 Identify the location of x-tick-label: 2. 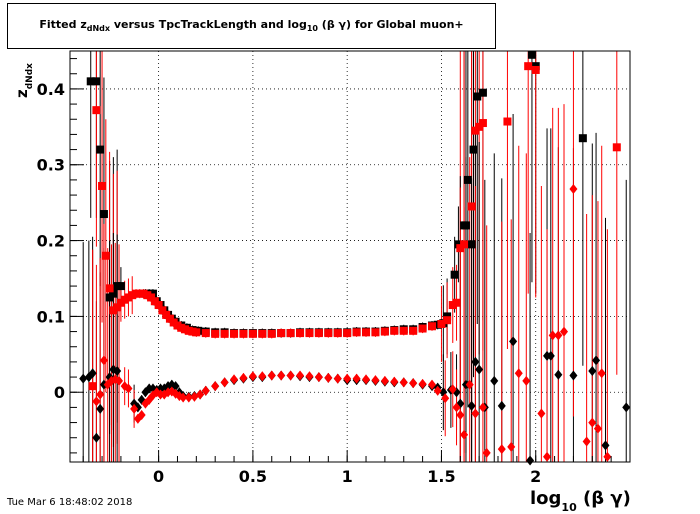
(535, 476).